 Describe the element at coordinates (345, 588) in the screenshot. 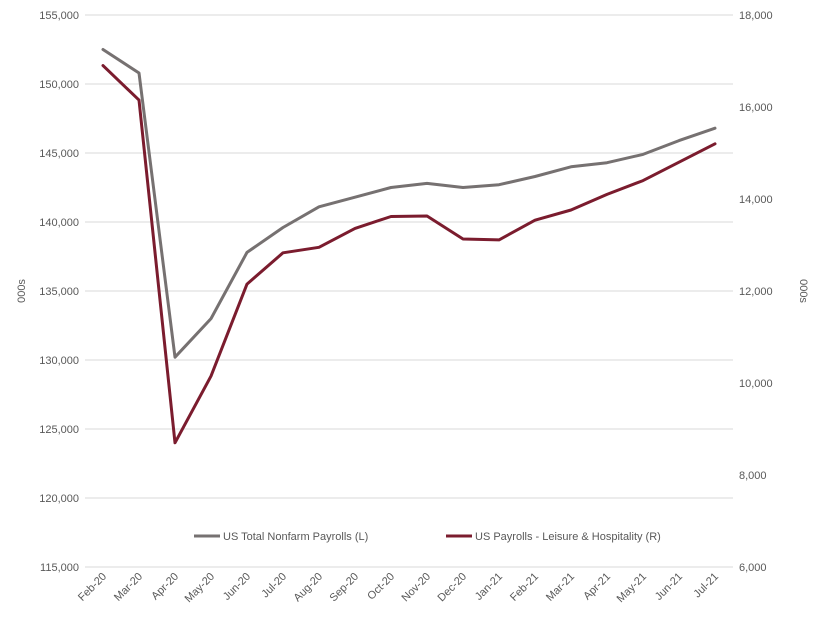

I see `x-tick-label: Sep-20` at that location.